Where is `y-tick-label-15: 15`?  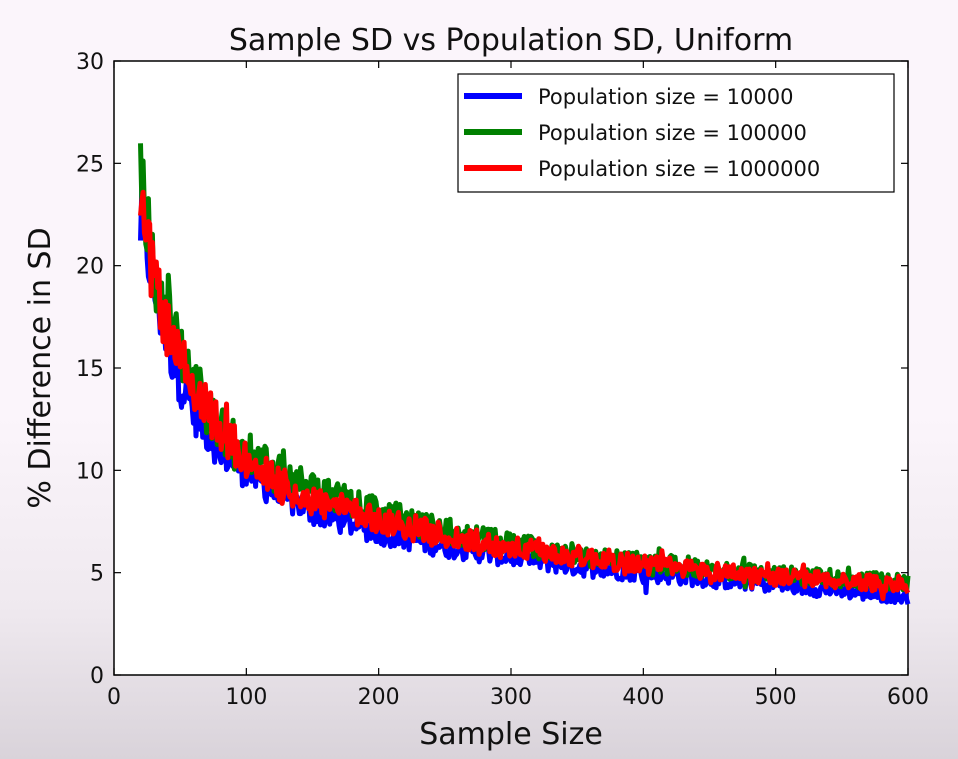
y-tick-label-15: 15 is located at coordinates (90, 369).